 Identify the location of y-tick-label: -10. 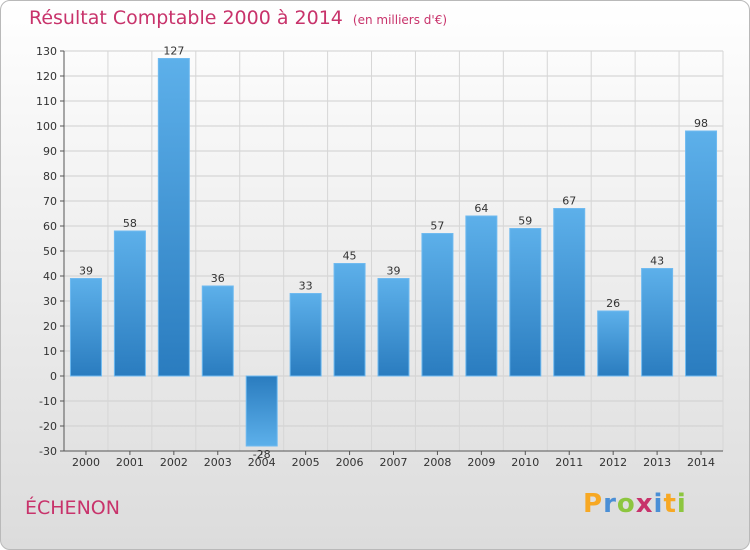
(48, 401).